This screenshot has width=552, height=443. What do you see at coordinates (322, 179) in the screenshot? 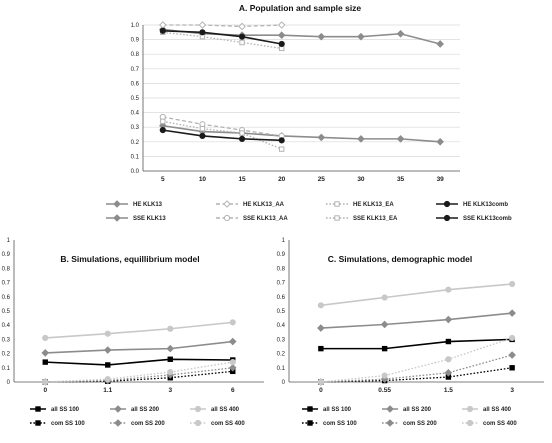
I see `panel-a-x-tick-label: 25` at bounding box center [322, 179].